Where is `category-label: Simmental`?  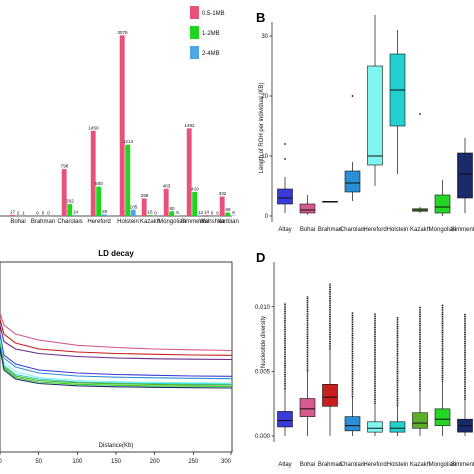 category-label: Simmental is located at coordinates (195, 222).